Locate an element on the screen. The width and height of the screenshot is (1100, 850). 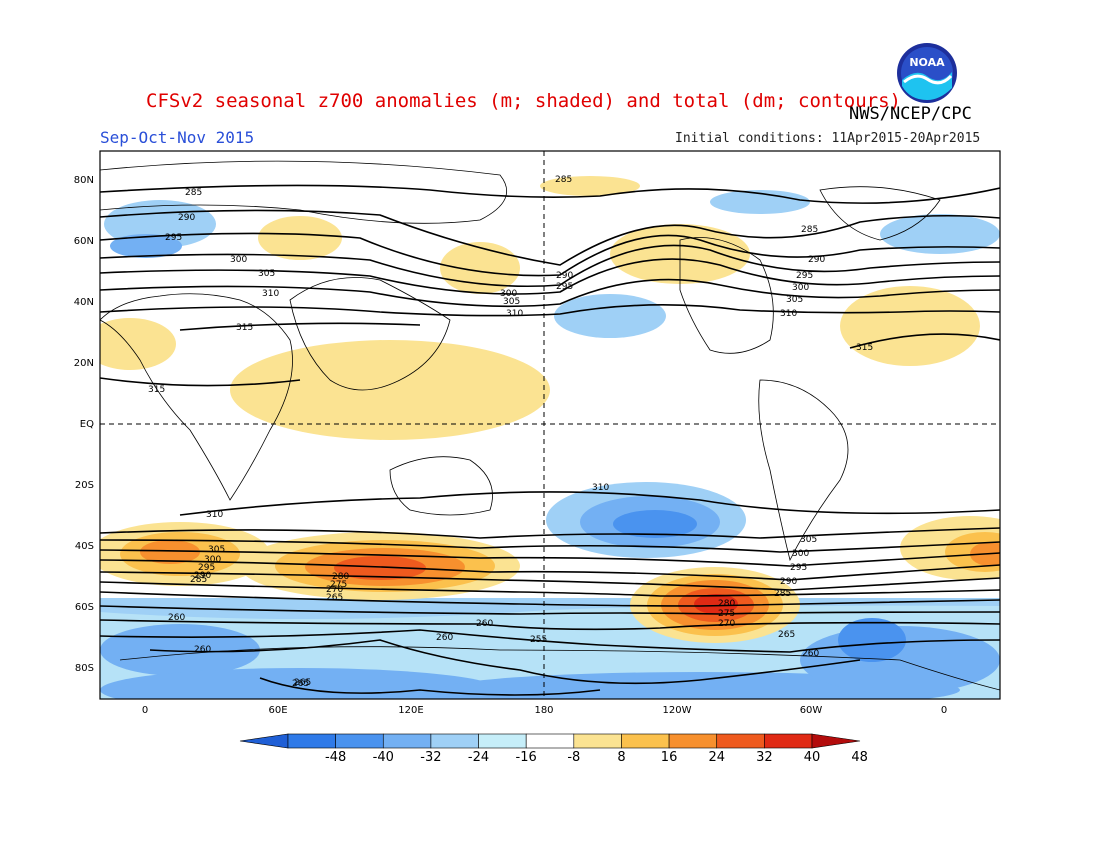
lat-label: 60N is located at coordinates (83, 241).